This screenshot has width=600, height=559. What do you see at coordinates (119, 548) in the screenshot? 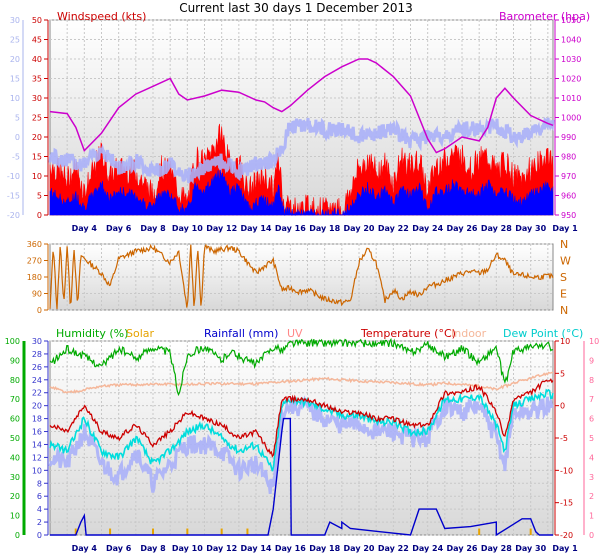
I see `x-tick-label: Day 6` at bounding box center [119, 548].